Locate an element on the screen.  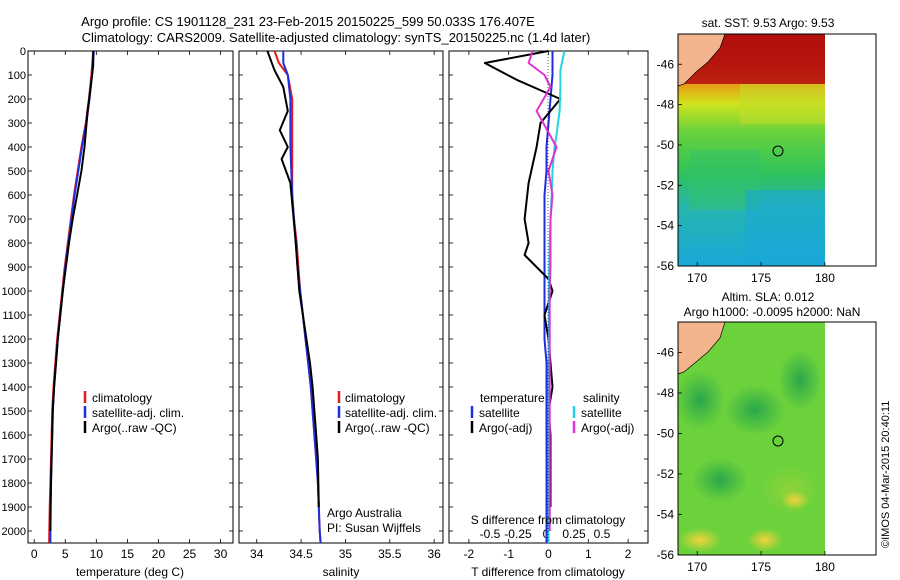
depth-tick-label: 900 is located at coordinates (17, 268).